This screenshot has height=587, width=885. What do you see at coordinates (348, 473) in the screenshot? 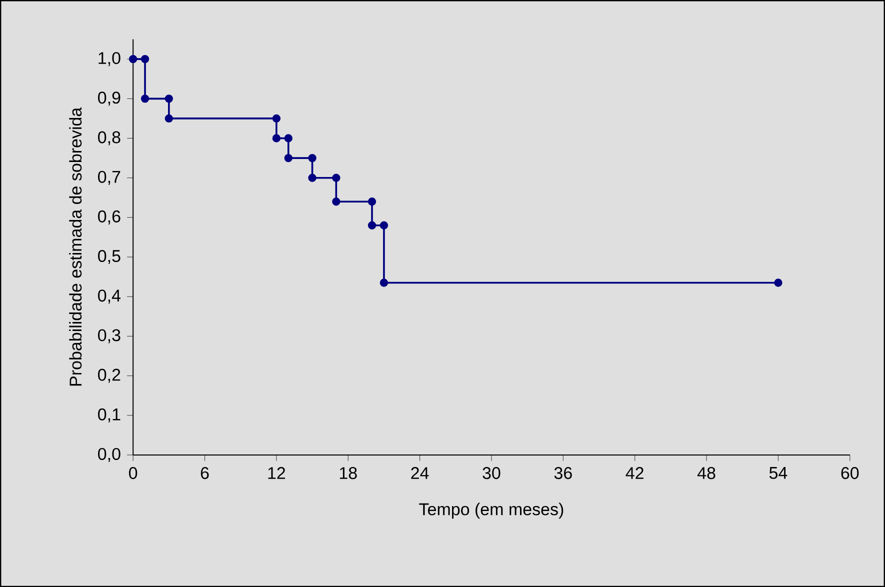
I see `x-tick-label: 18` at bounding box center [348, 473].